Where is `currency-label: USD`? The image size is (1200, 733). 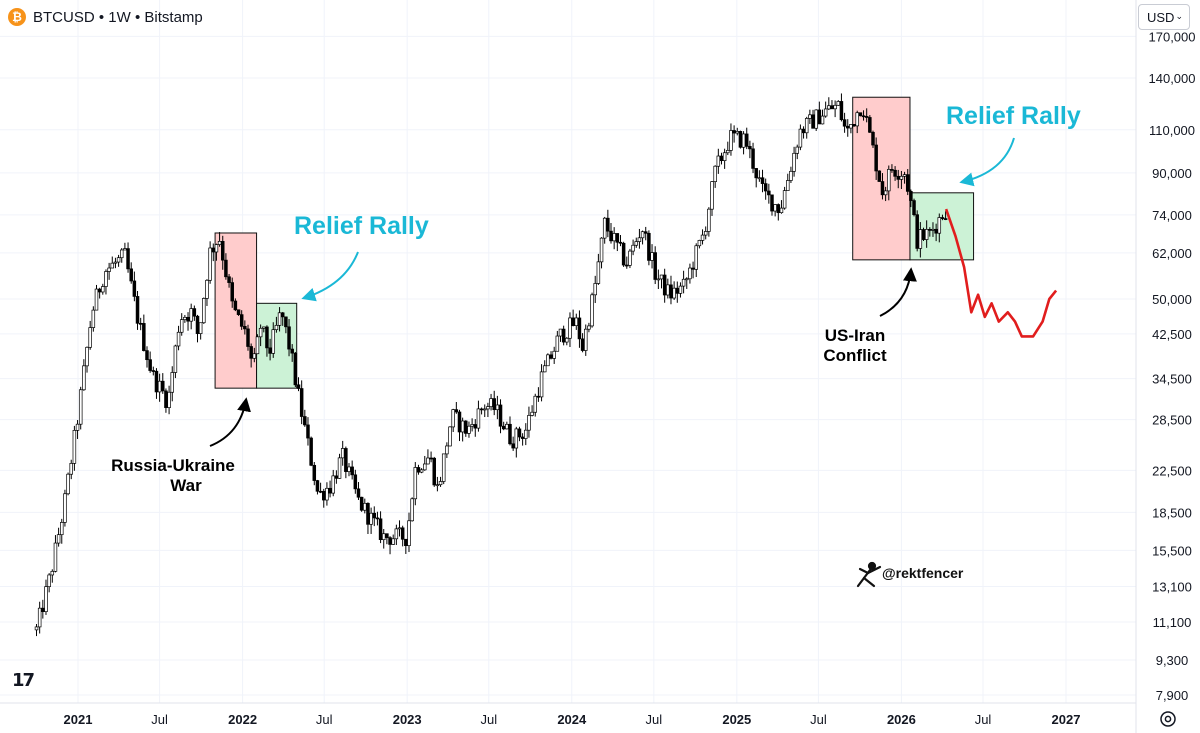
currency-label: USD is located at coordinates (1161, 17).